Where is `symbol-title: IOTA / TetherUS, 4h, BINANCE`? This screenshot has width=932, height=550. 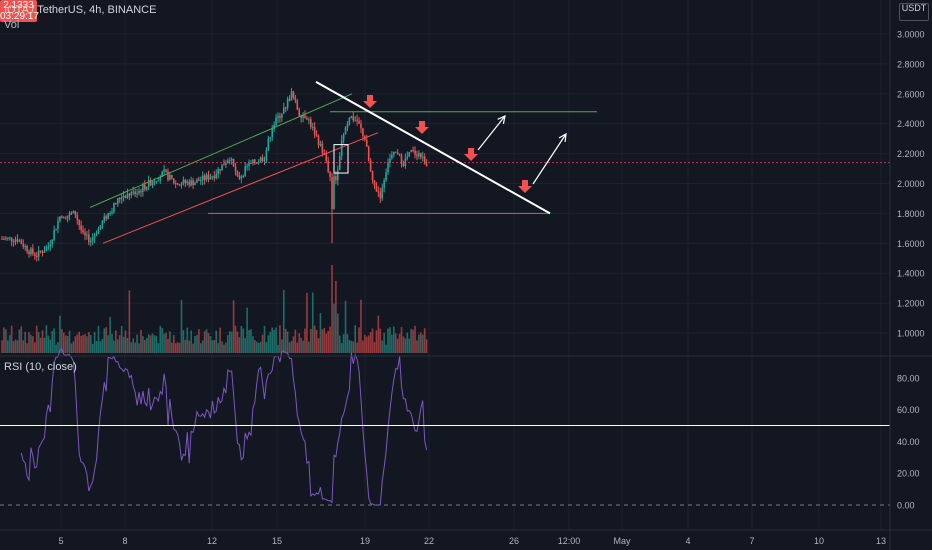
symbol-title: IOTA / TetherUS, 4h, BINANCE is located at coordinates (80, 10).